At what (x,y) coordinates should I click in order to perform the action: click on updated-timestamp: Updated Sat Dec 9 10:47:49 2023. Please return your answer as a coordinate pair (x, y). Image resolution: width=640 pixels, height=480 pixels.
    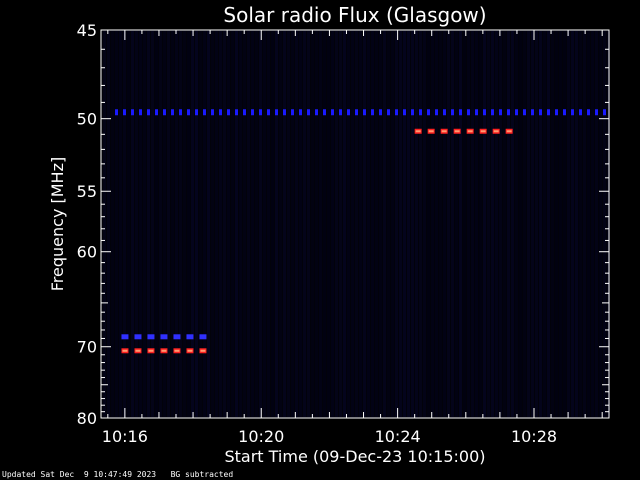
    Looking at the image, I should click on (79, 474).